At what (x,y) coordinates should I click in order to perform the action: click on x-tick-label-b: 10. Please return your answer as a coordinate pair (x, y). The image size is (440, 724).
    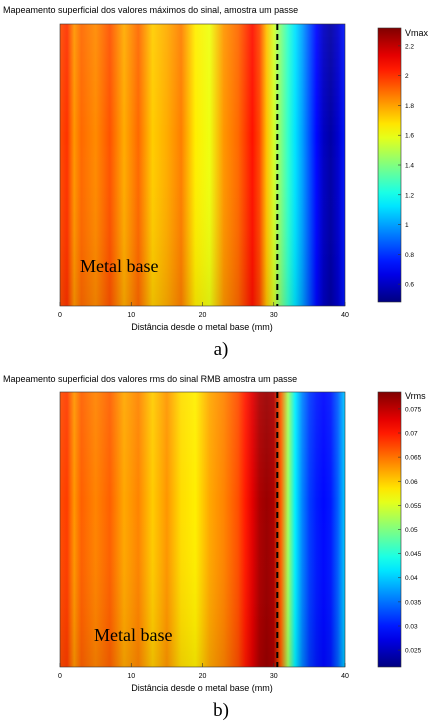
    Looking at the image, I should click on (131, 676).